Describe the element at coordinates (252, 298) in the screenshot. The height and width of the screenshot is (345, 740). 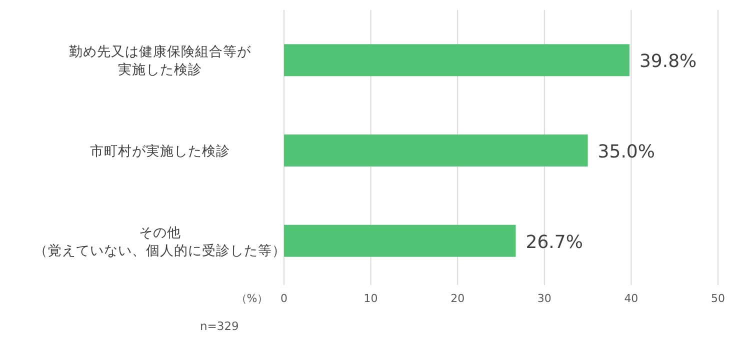
I see `x-axis-title: （%）` at that location.